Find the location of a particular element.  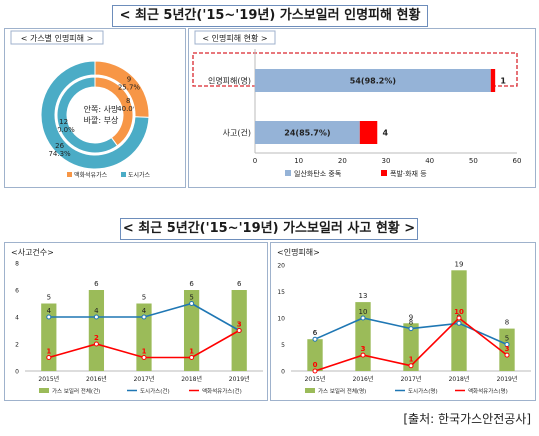

bar-value-label: 9 is located at coordinates (411, 317).